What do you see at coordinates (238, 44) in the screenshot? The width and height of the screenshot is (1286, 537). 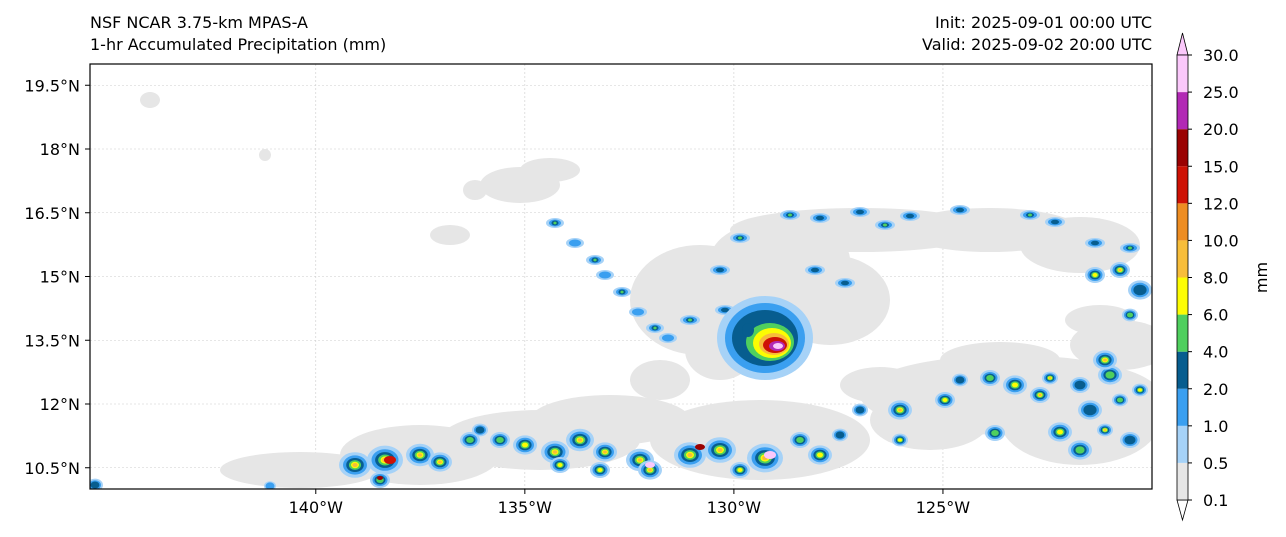 I see `field-title: 1-hr Accumulated Precipitation (mm)` at bounding box center [238, 44].